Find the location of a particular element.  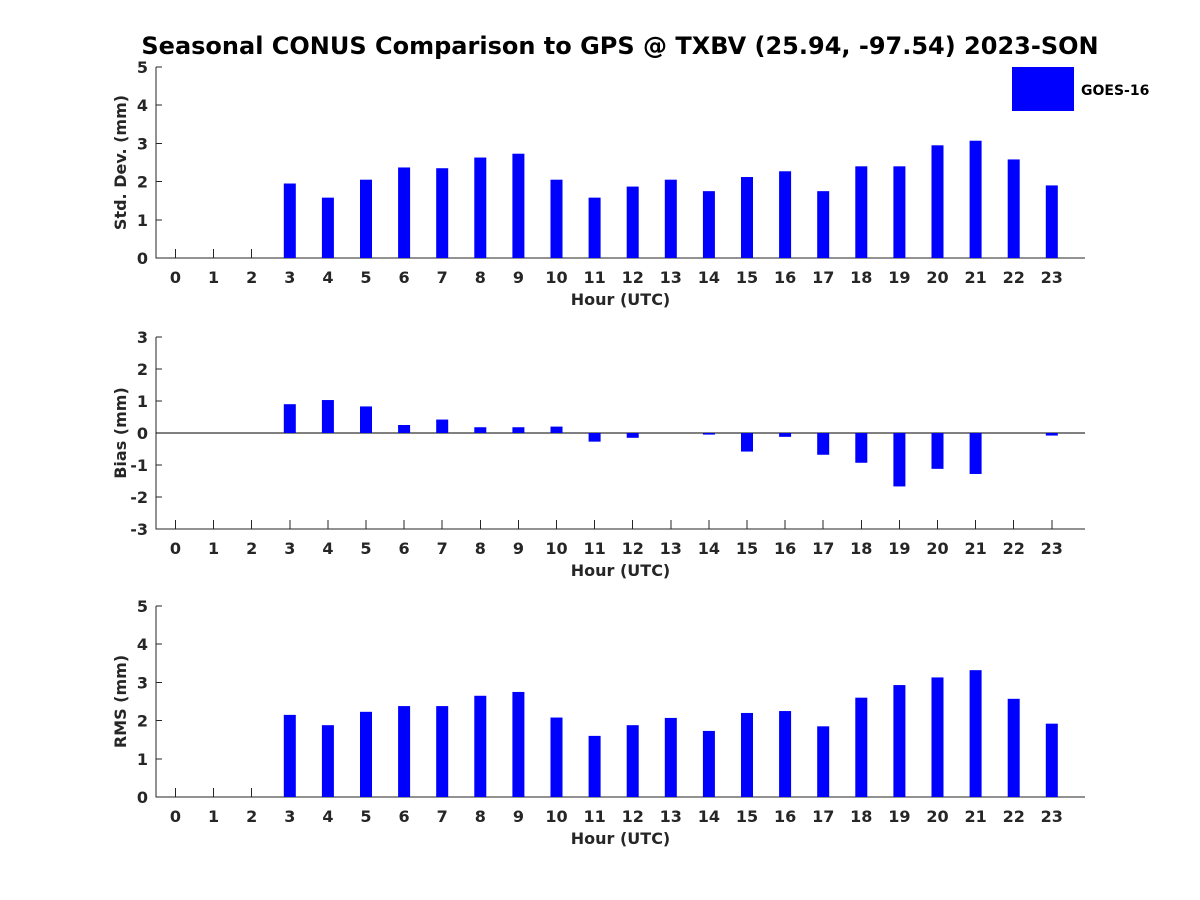

x-tick-label: 0 is located at coordinates (175, 548).